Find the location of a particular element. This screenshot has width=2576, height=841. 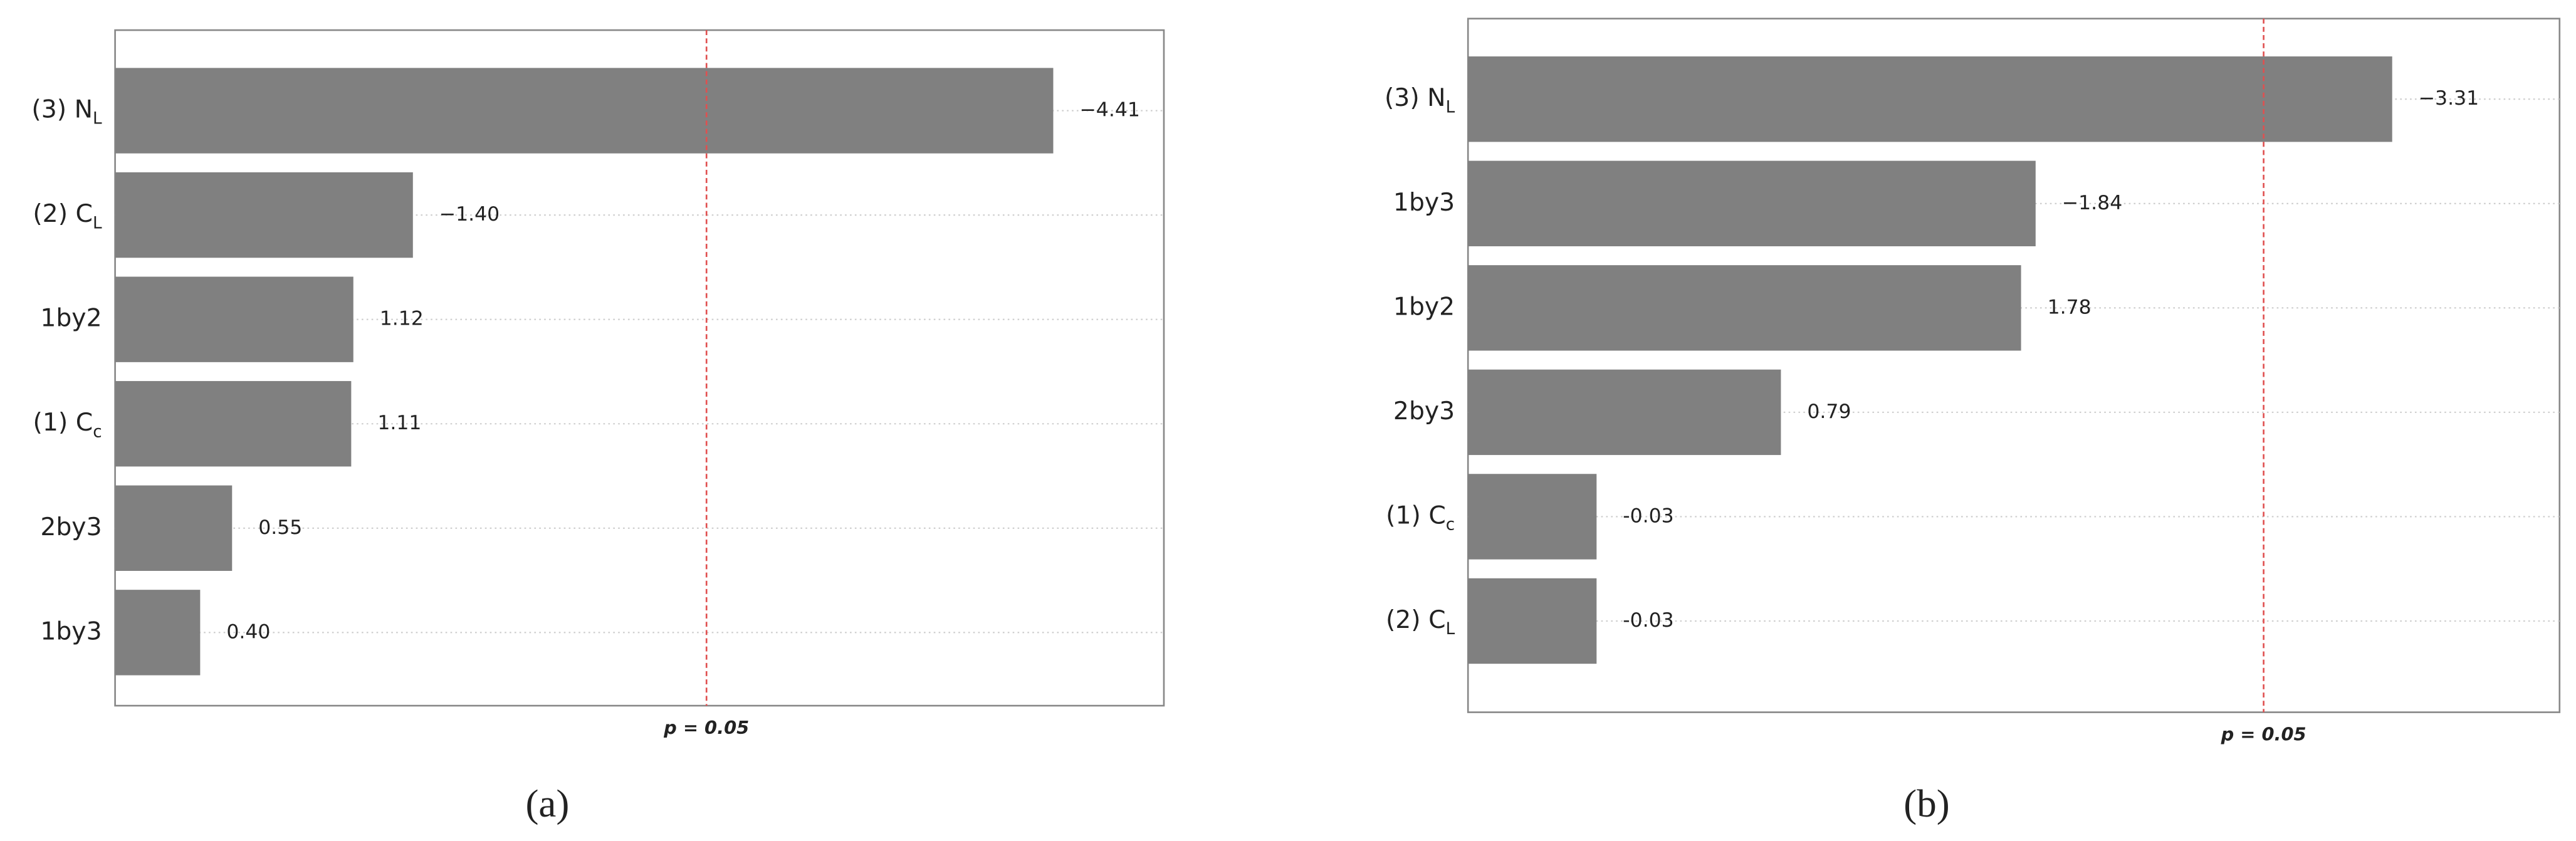

value-label: 0.40 is located at coordinates (248, 631).